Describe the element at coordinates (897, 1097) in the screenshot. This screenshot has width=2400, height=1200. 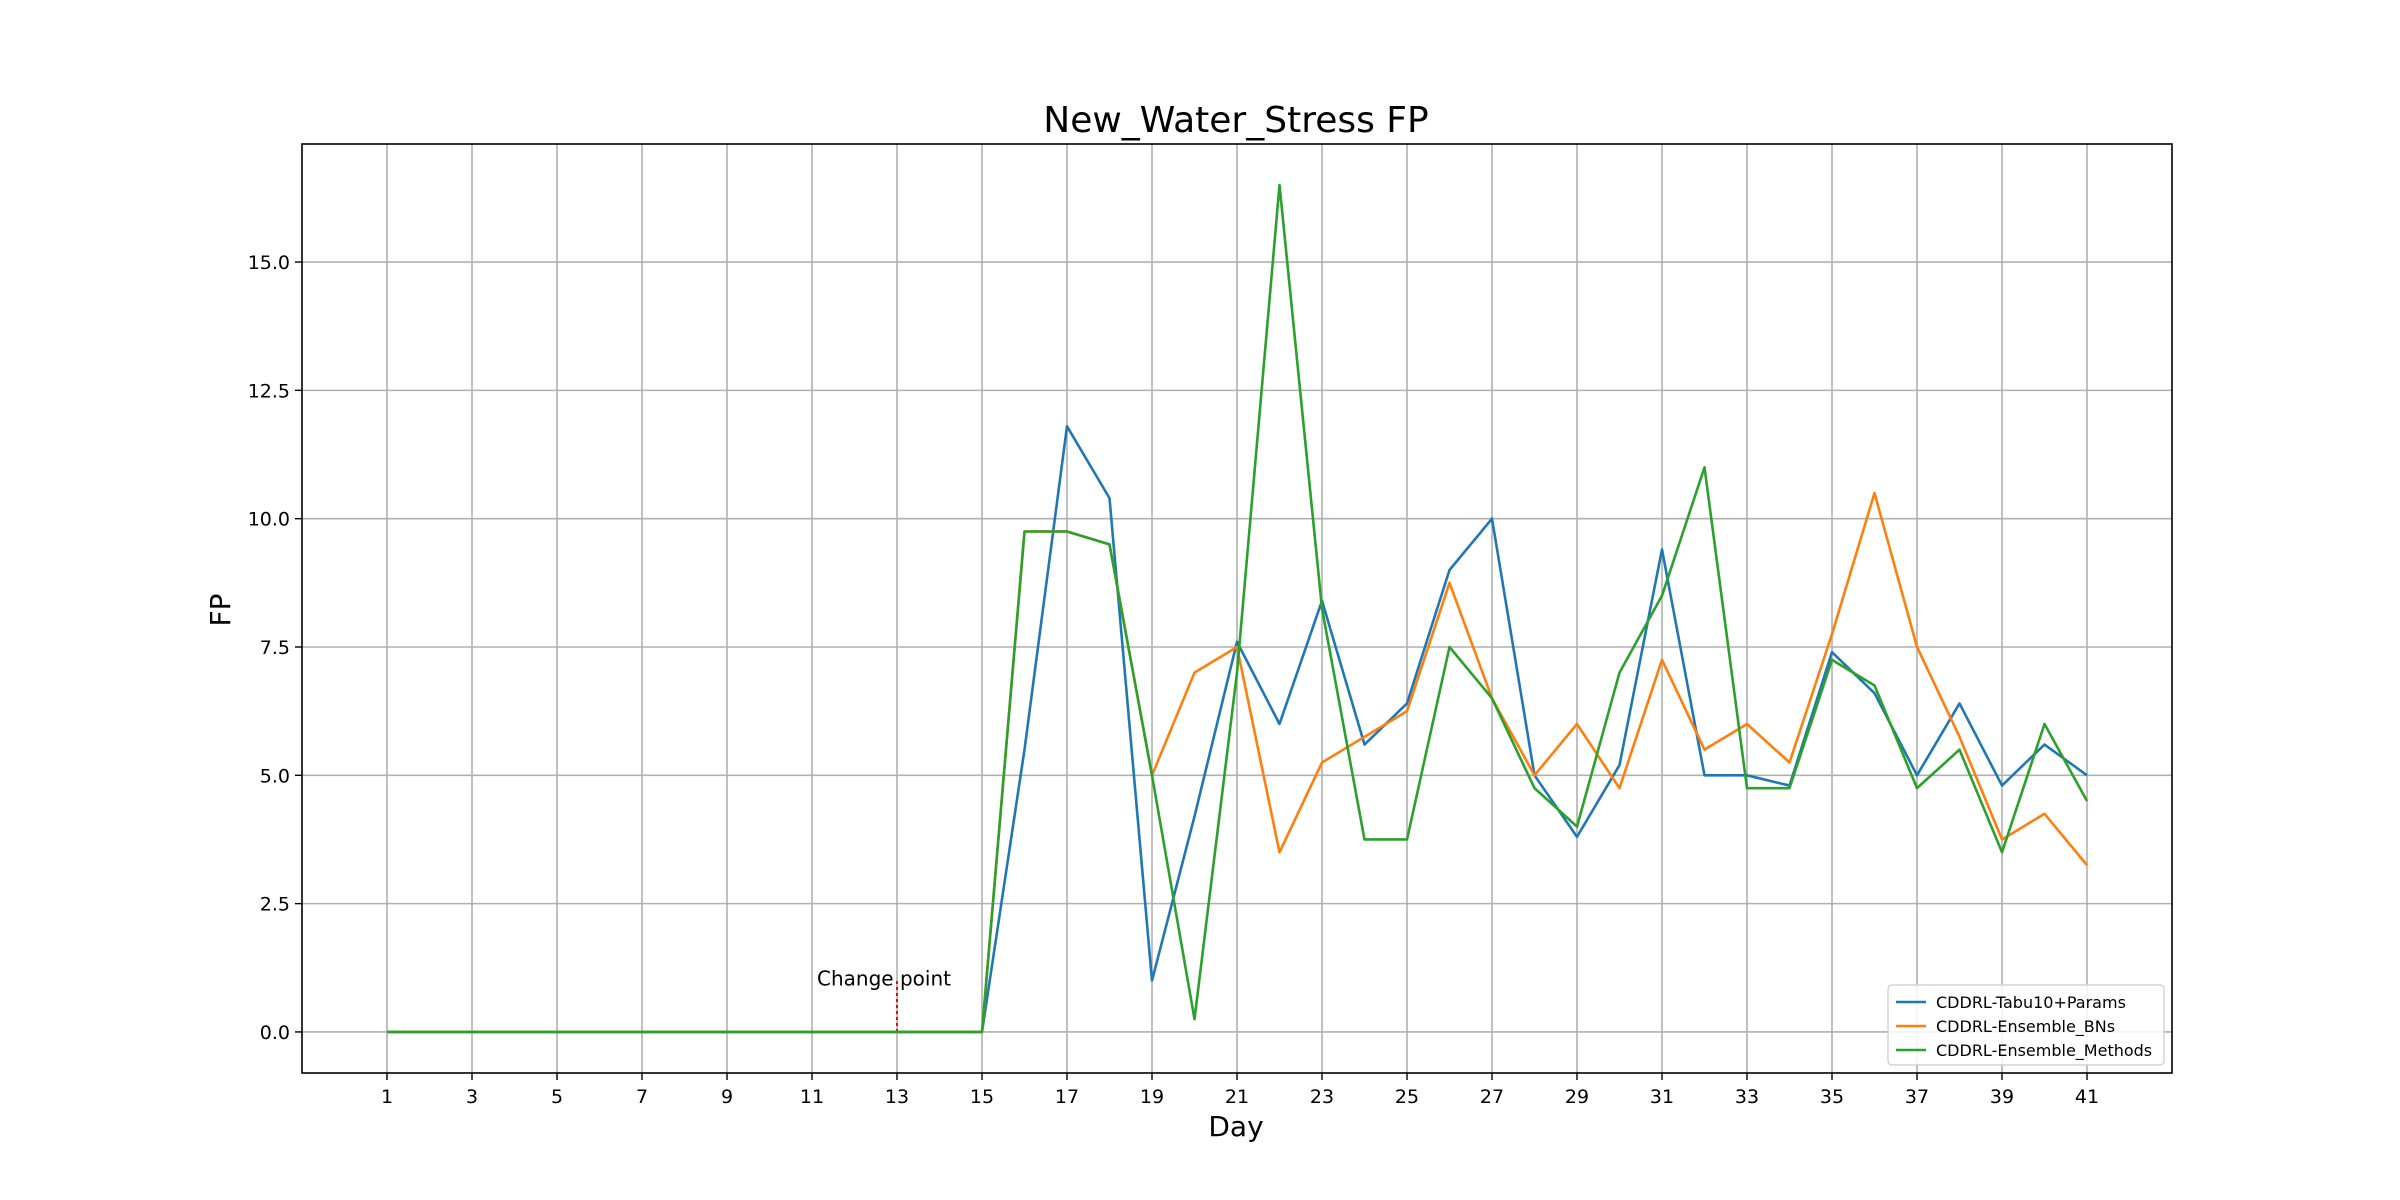
I see `x-tick-label: 13` at that location.